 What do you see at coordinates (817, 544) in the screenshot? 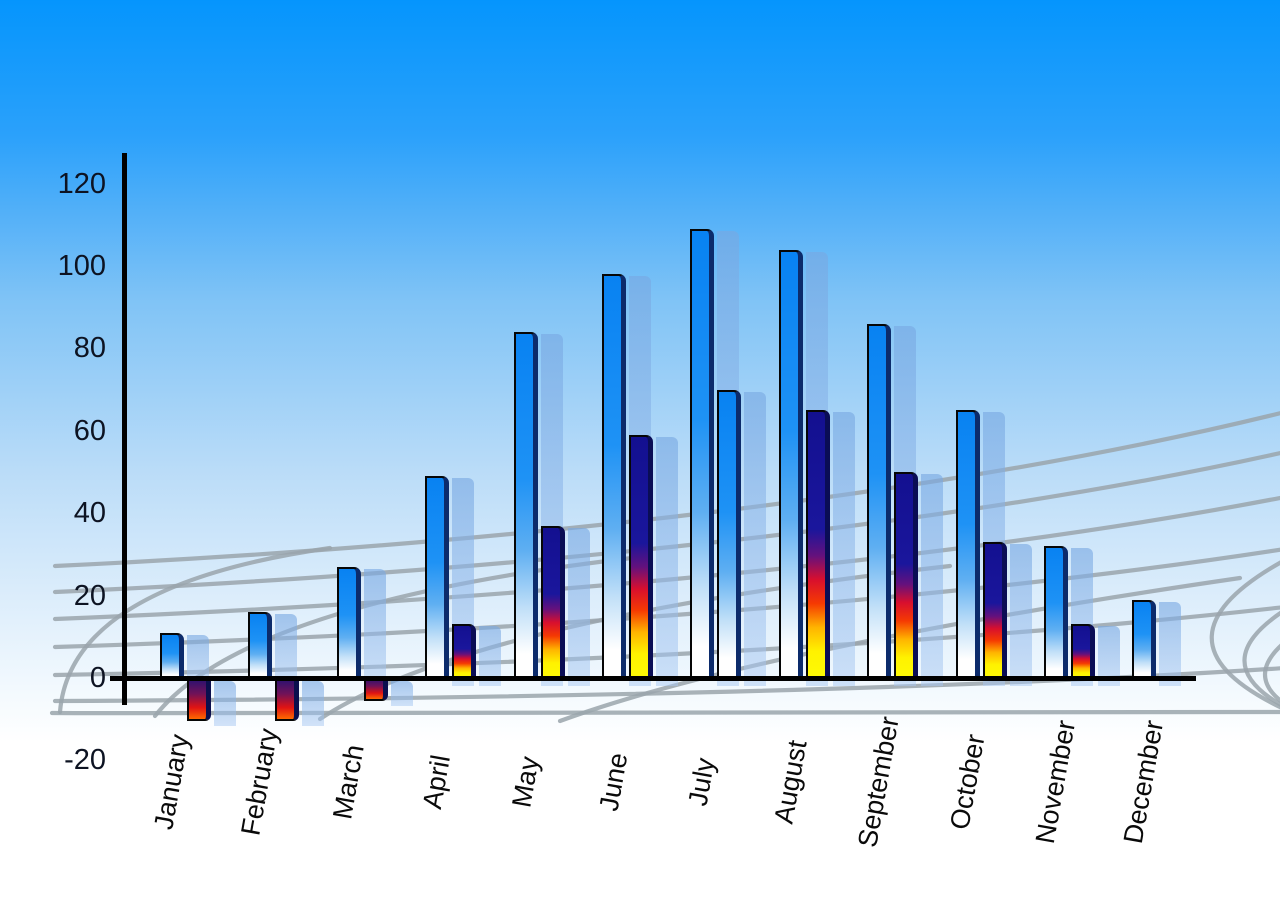
I see `bar-august-secondary` at bounding box center [817, 544].